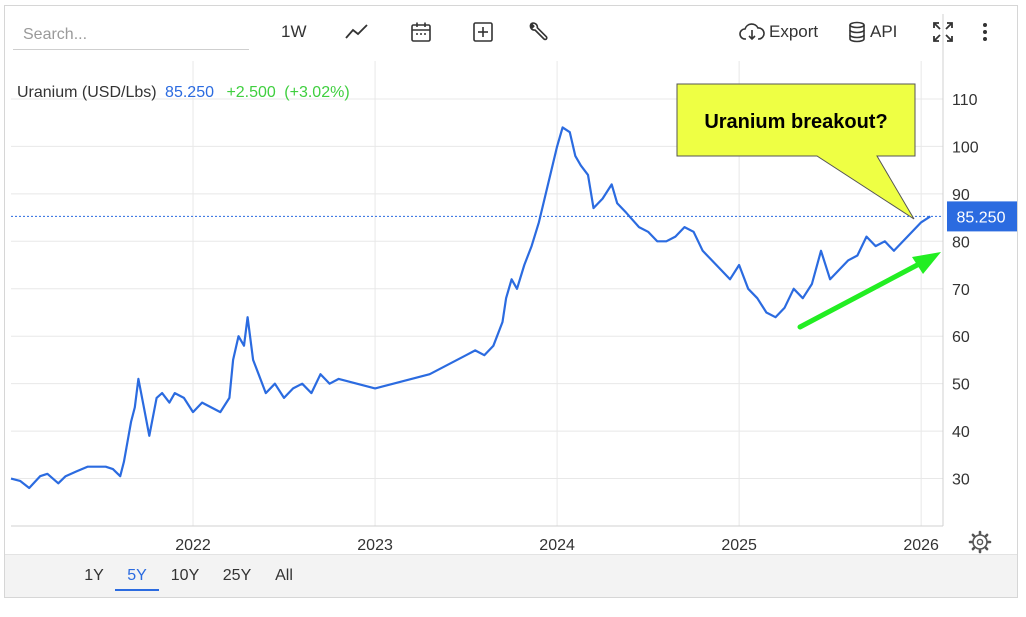 This screenshot has height=617, width=1026. I want to click on range-5y-button: 5Y, so click(137, 576).